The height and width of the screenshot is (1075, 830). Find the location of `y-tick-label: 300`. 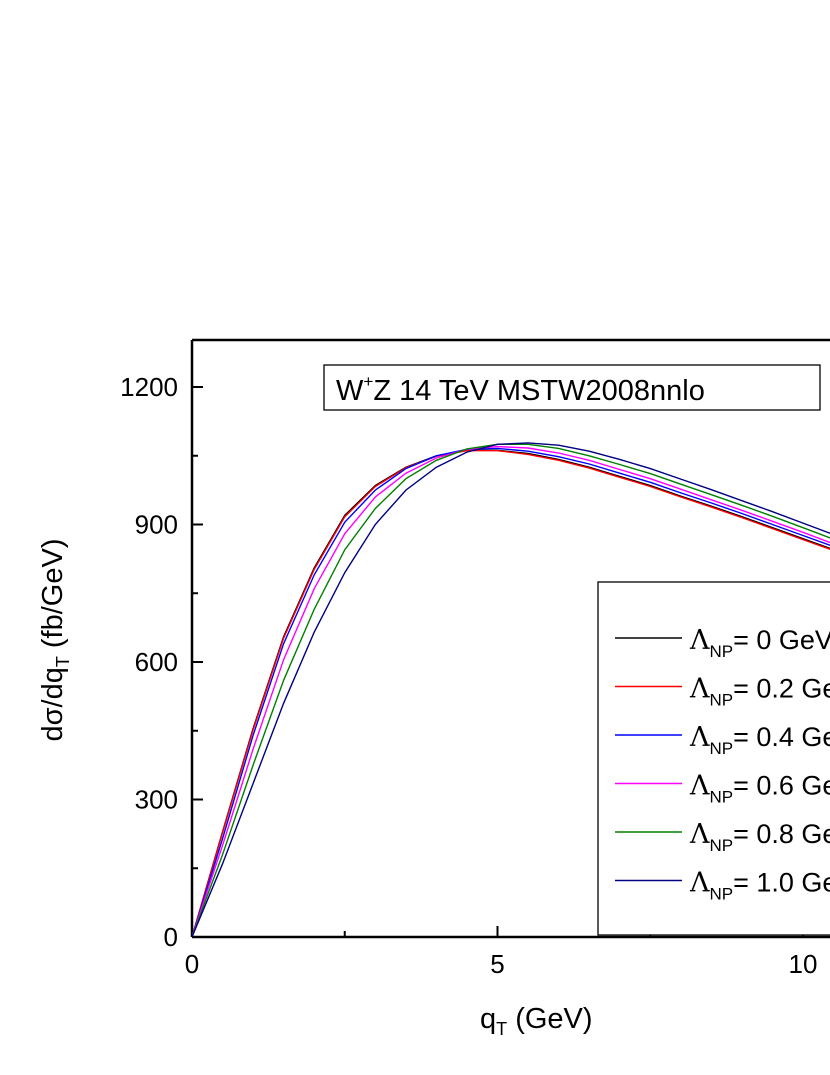

y-tick-label: 300 is located at coordinates (156, 800).